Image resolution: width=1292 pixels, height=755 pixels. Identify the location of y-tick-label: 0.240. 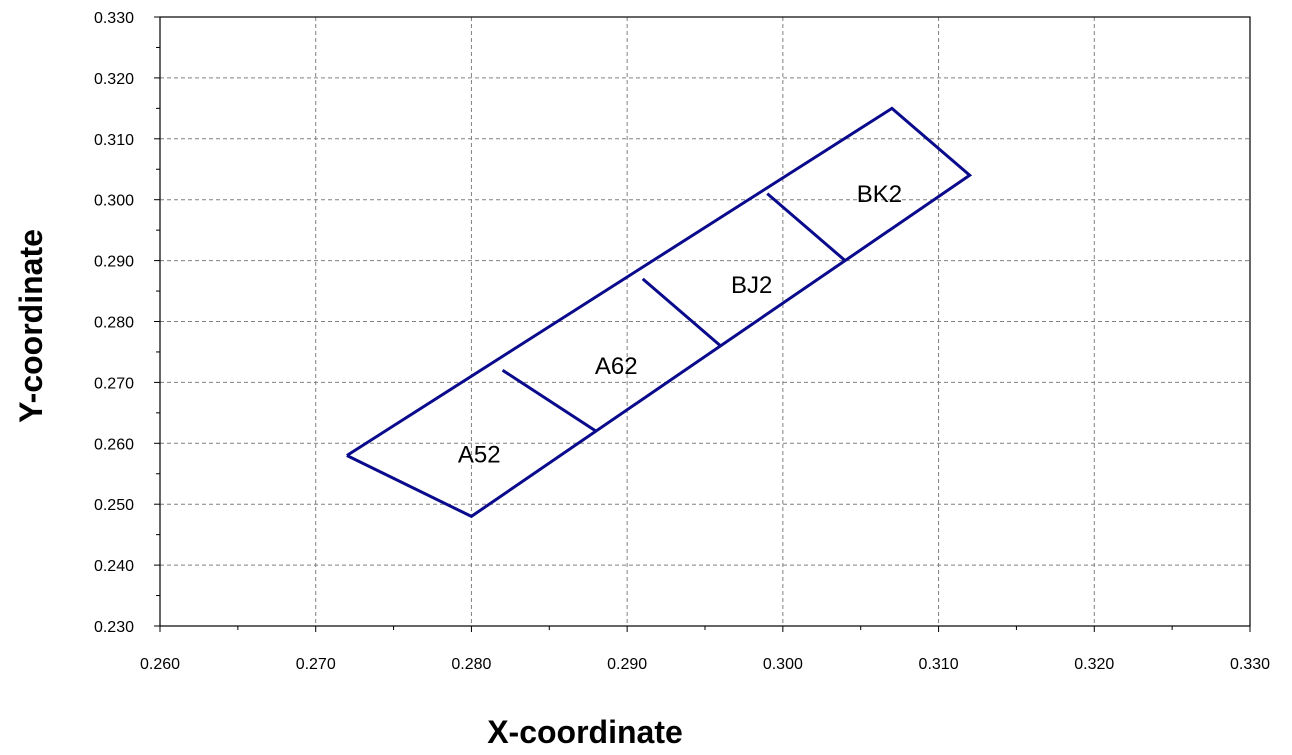
(114, 566).